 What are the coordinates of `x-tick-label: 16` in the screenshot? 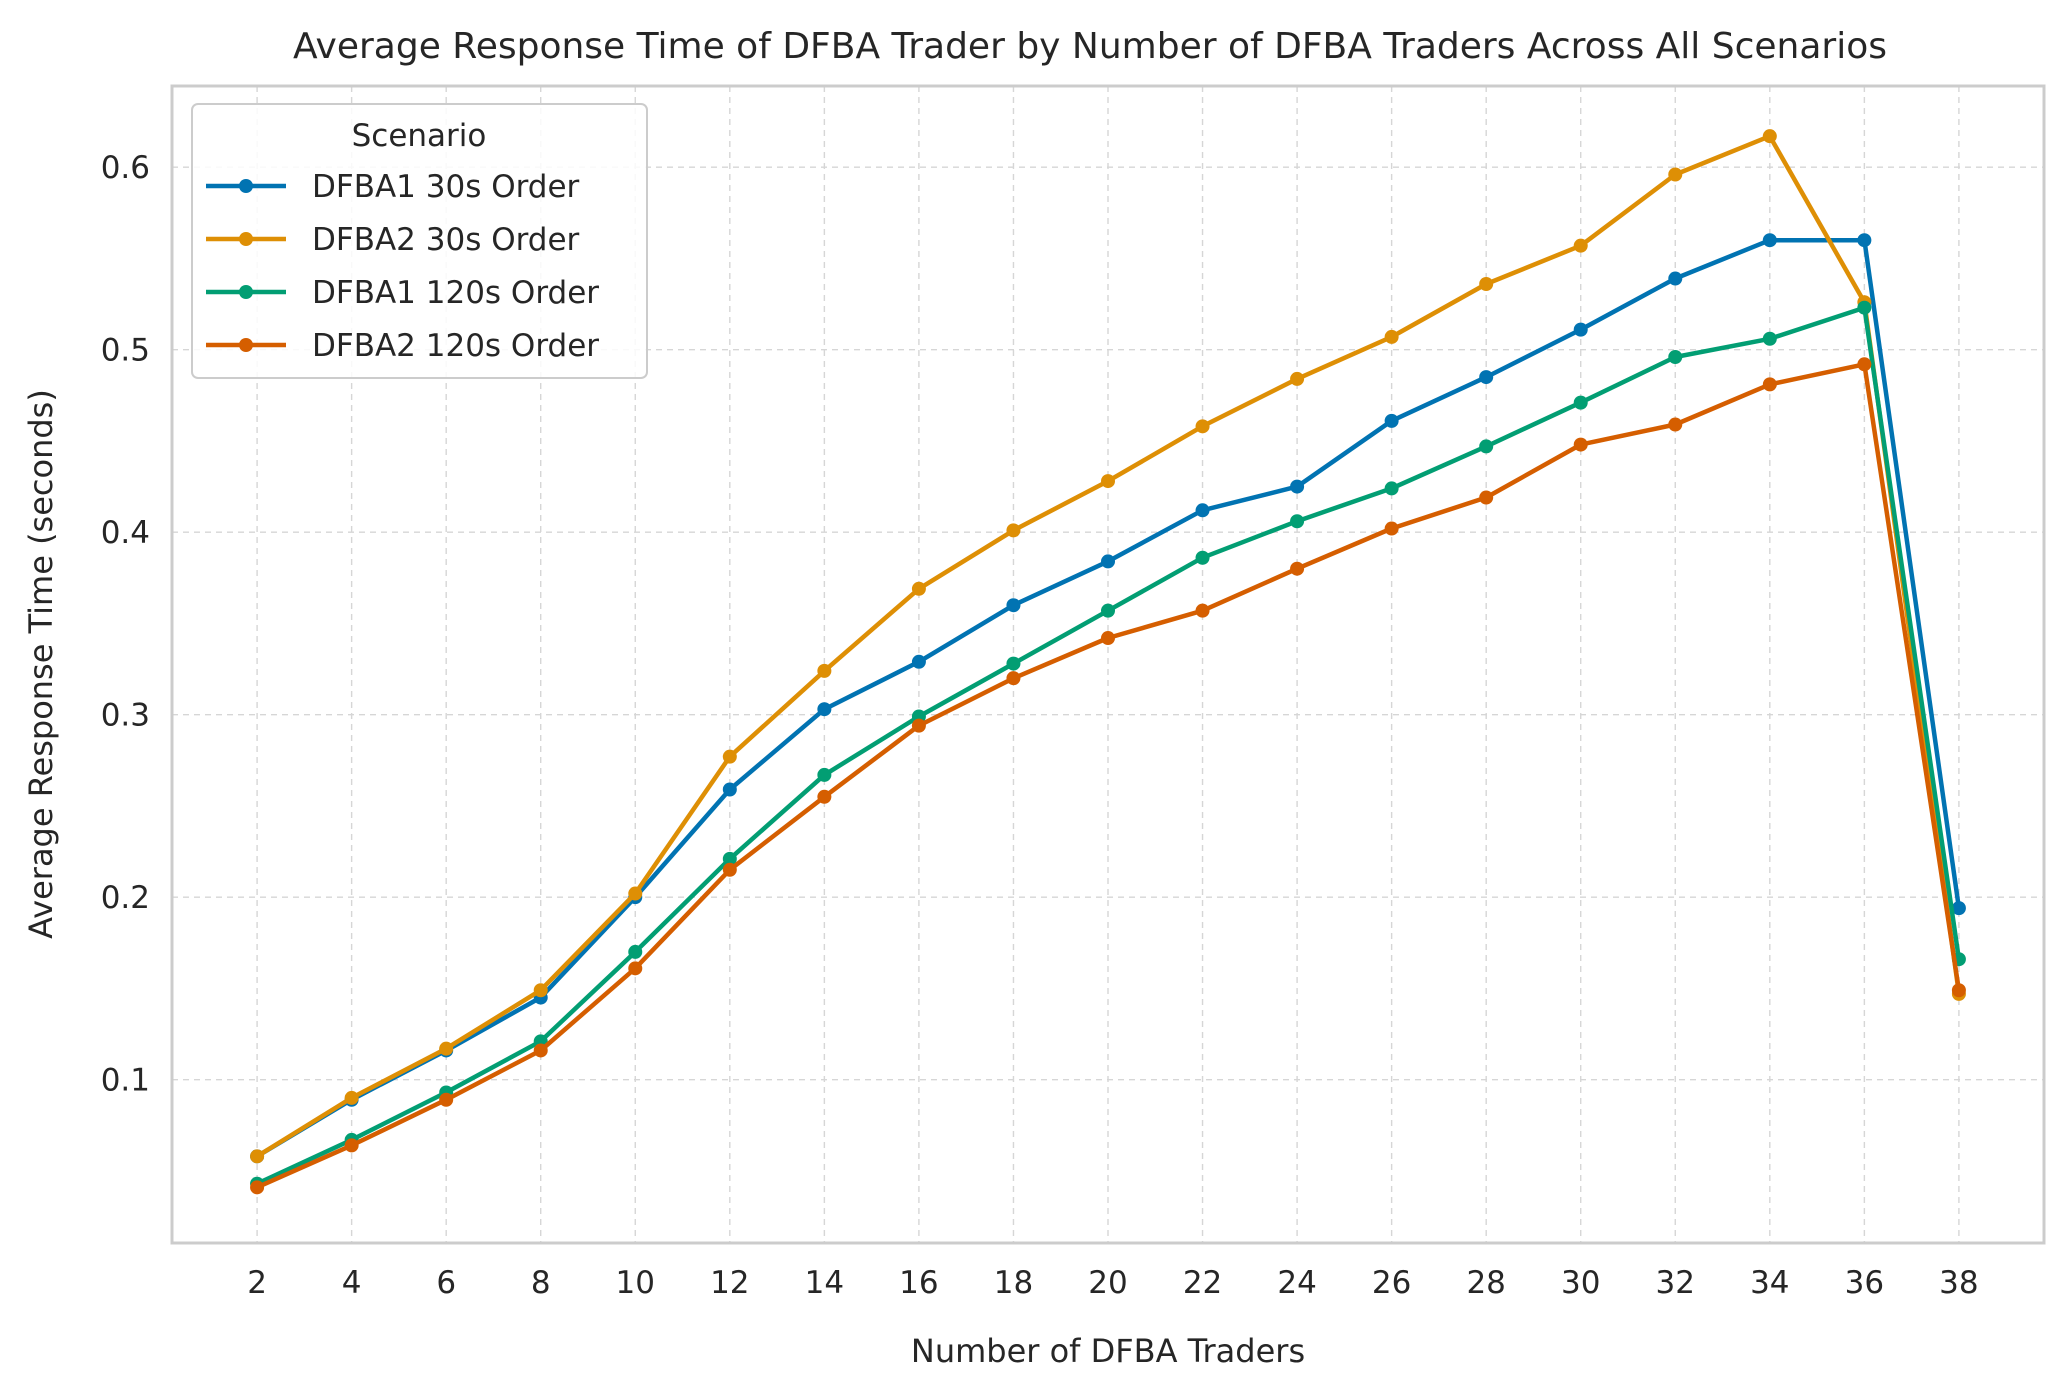 It's located at (918, 1283).